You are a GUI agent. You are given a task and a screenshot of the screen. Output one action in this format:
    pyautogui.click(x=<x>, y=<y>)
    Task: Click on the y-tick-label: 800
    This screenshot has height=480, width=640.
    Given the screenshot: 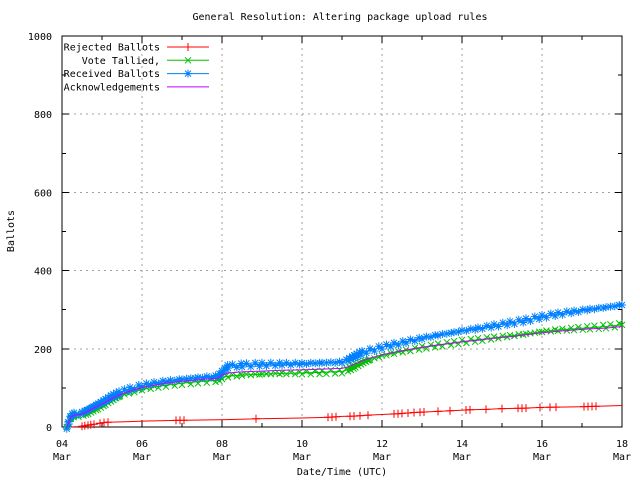 What is the action you would take?
    pyautogui.click(x=43, y=115)
    